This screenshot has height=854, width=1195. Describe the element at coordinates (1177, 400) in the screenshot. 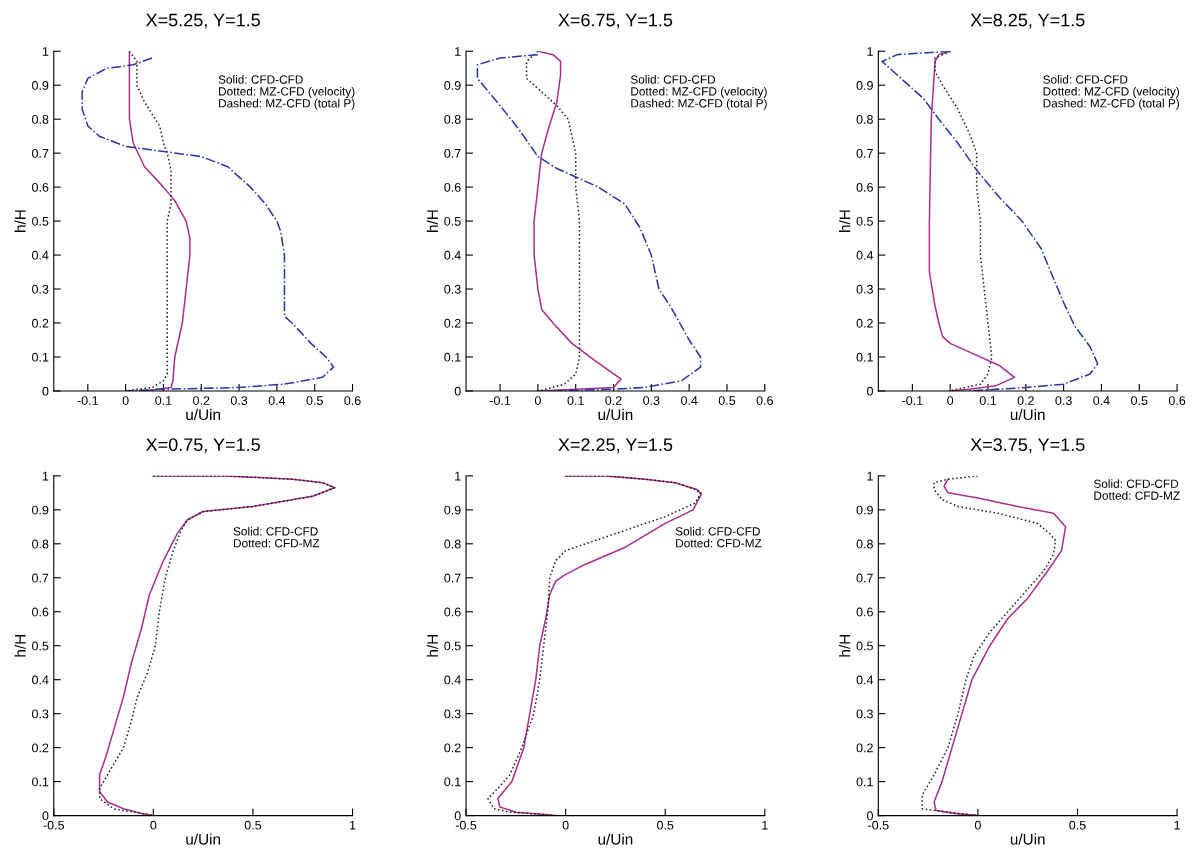

I see `x-tick-label: 0.6` at that location.